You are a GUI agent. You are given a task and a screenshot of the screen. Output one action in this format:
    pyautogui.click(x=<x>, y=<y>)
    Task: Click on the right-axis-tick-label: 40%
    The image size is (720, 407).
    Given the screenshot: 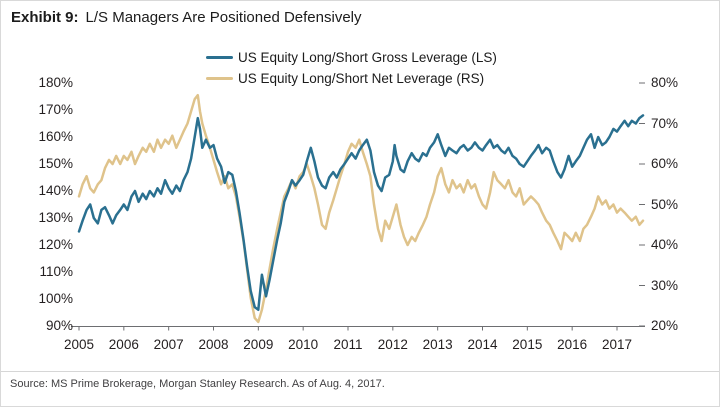 What is the action you would take?
    pyautogui.click(x=665, y=244)
    